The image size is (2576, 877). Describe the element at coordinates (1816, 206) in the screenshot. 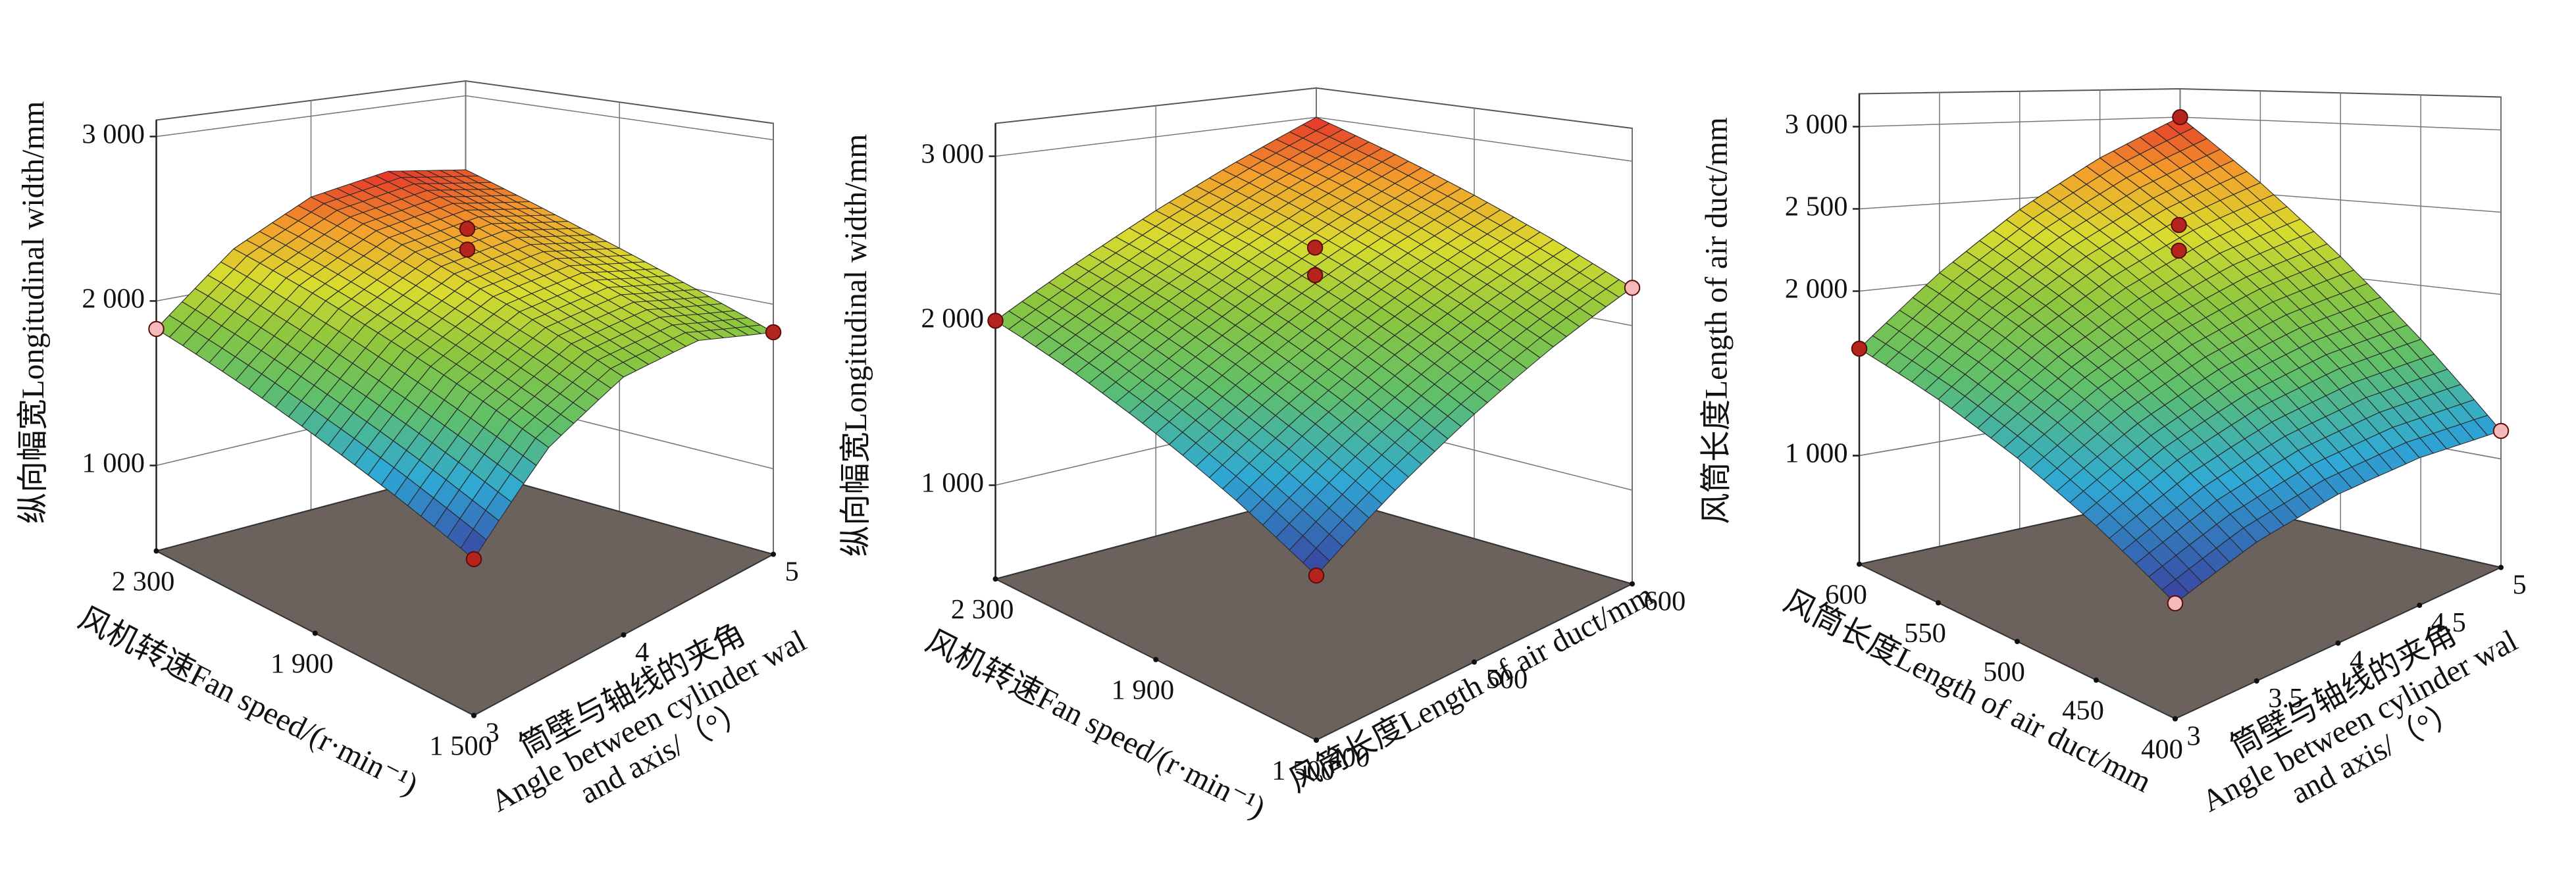

I see `z-tick-label: 2 500` at that location.